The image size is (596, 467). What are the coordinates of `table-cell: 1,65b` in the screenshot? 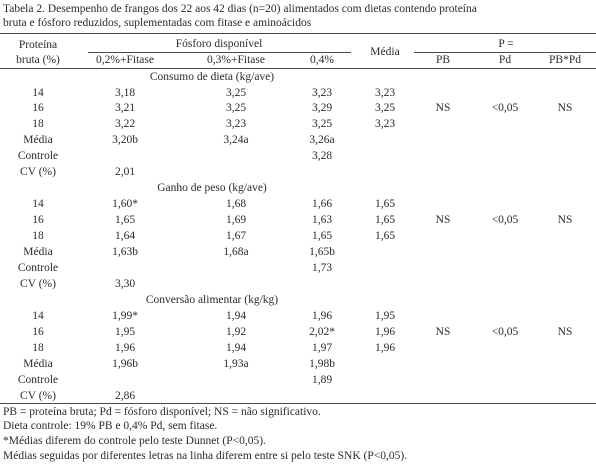 It's located at (322, 252).